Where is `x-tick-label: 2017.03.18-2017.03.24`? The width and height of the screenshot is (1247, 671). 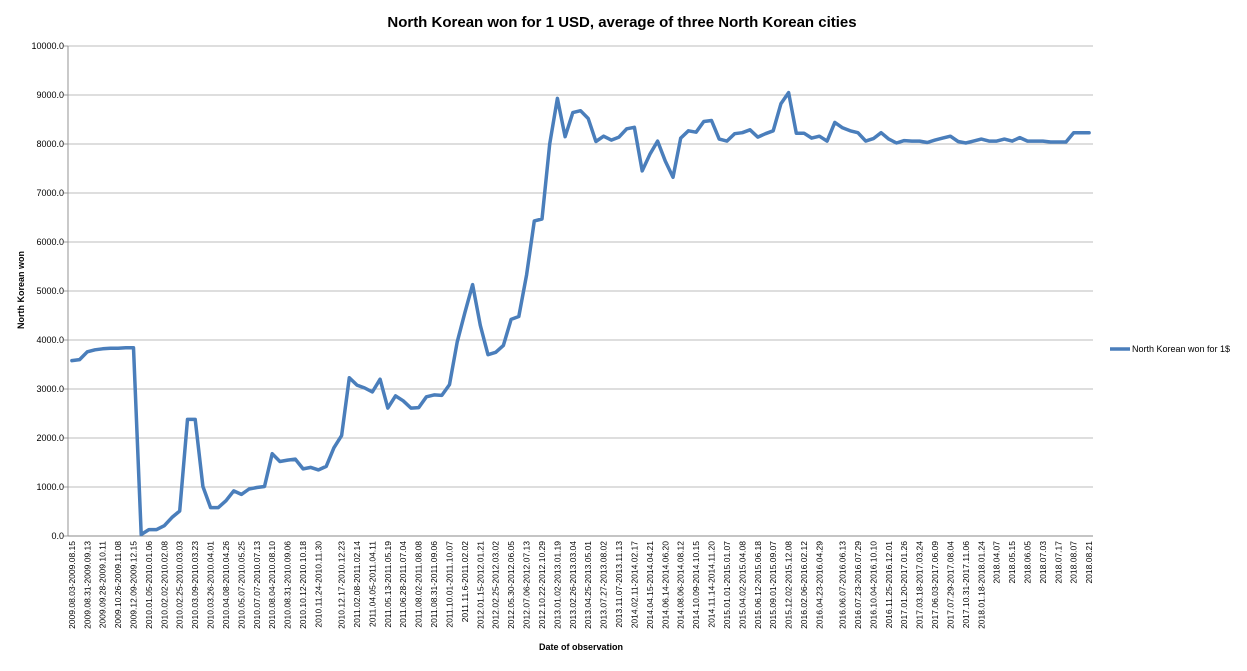
x-tick-label: 2017.03.18-2017.03.24 is located at coordinates (920, 585).